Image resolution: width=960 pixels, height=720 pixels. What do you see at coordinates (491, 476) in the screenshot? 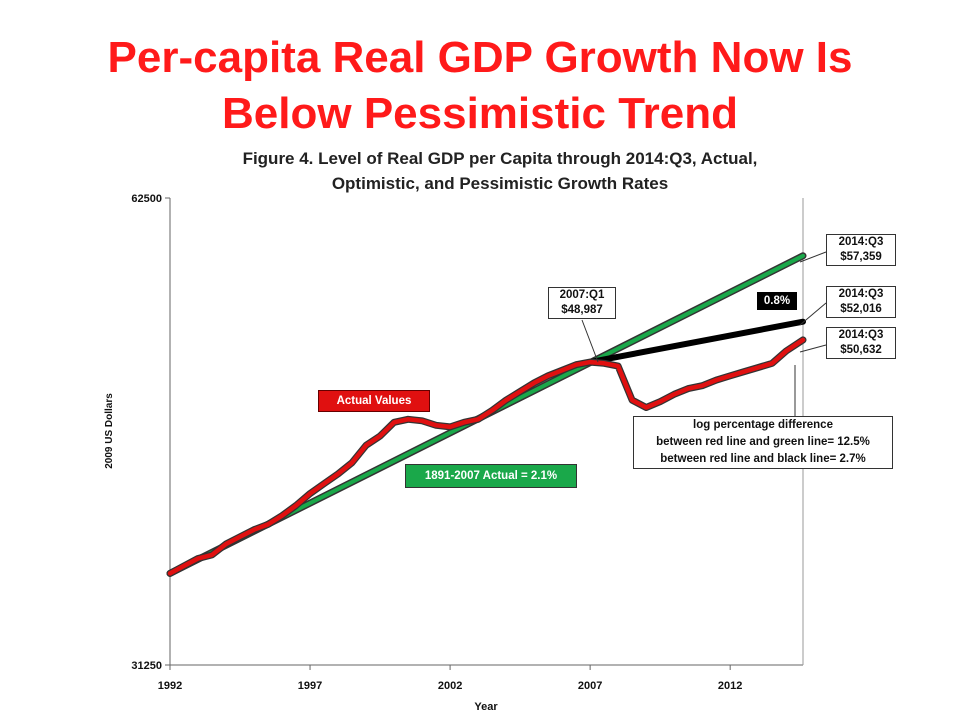
I see `trend-label-green: 1891-2007 Actual = 2.1%` at bounding box center [491, 476].